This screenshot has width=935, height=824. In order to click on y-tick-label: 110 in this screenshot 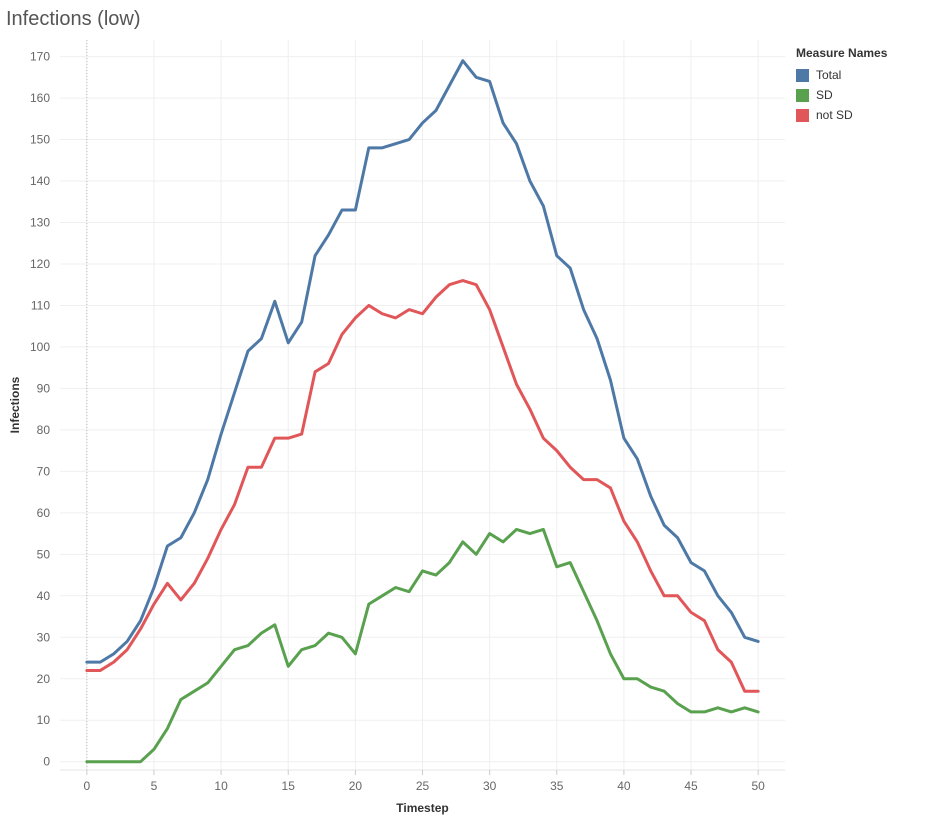, I will do `click(40, 305)`.